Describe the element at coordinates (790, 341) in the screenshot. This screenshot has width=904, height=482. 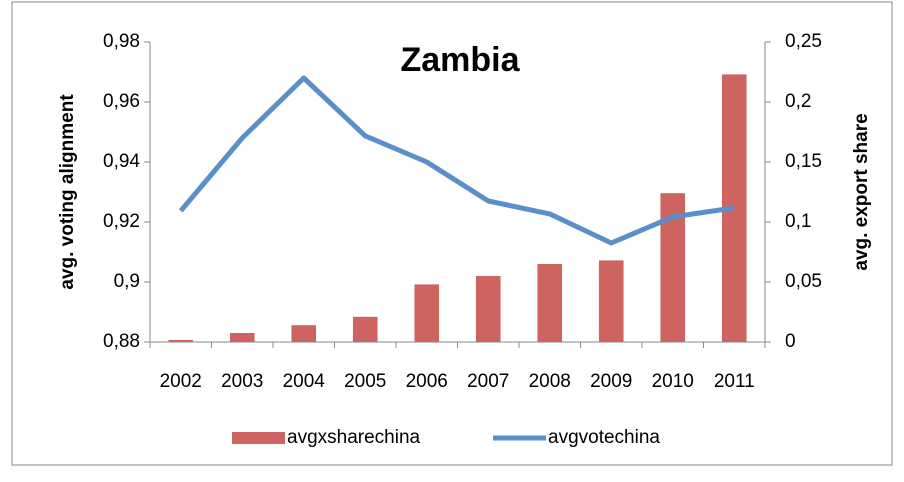
I see `y2-tick-label: 0` at that location.